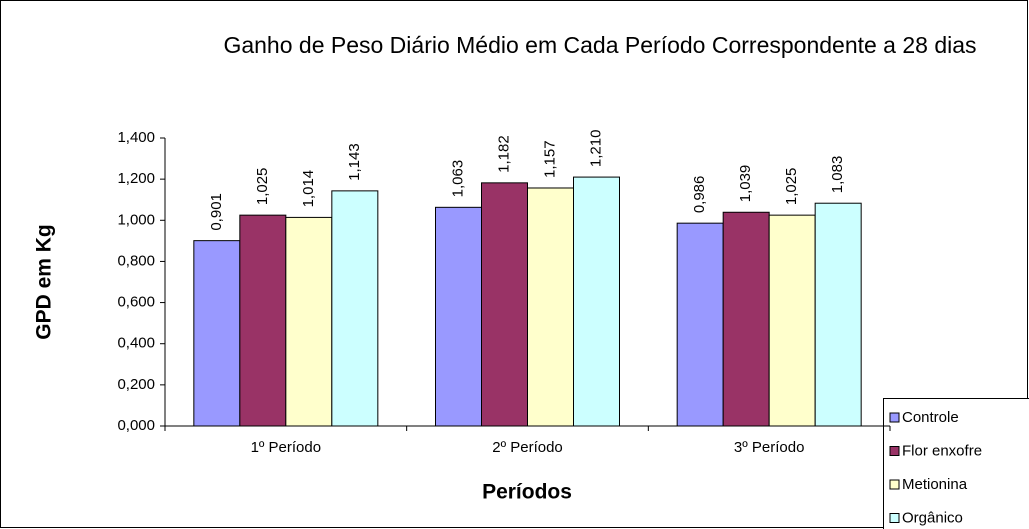  Describe the element at coordinates (699, 195) in the screenshot. I see `value-label: 0,986` at that location.